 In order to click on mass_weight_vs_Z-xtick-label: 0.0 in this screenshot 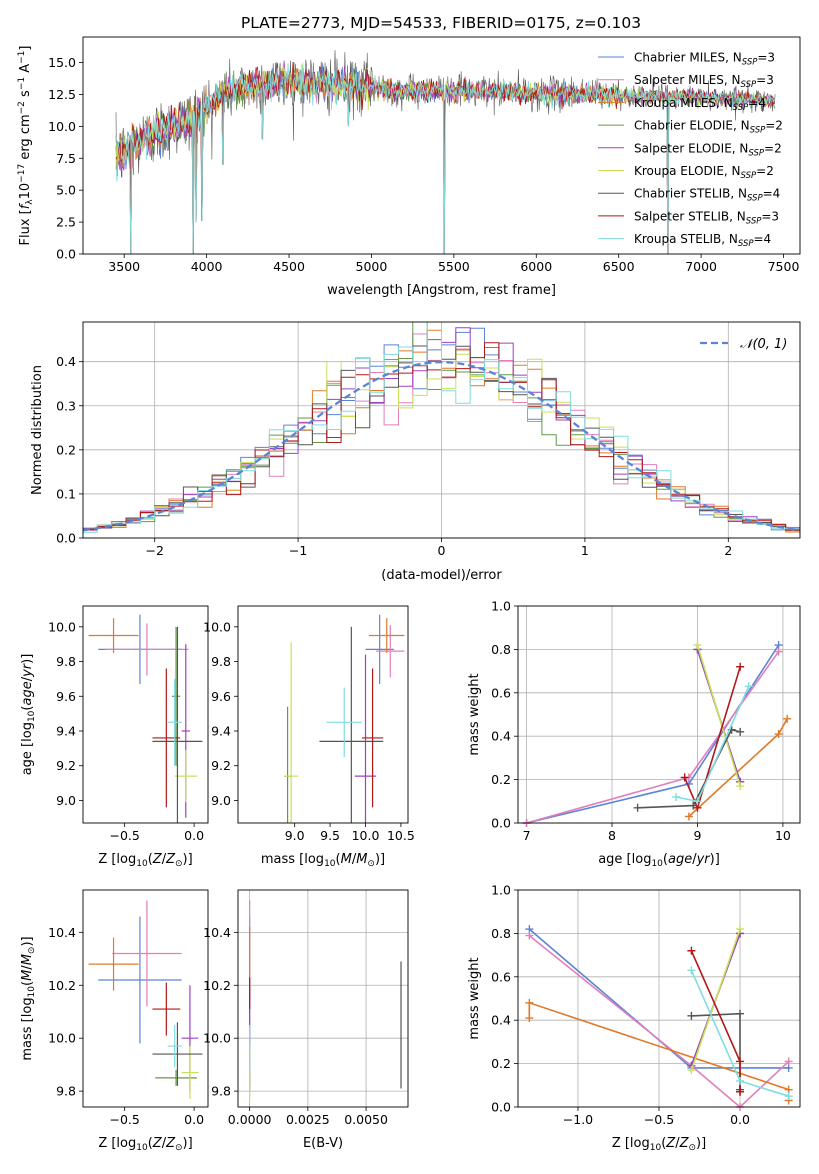, I will do `click(740, 1119)`.